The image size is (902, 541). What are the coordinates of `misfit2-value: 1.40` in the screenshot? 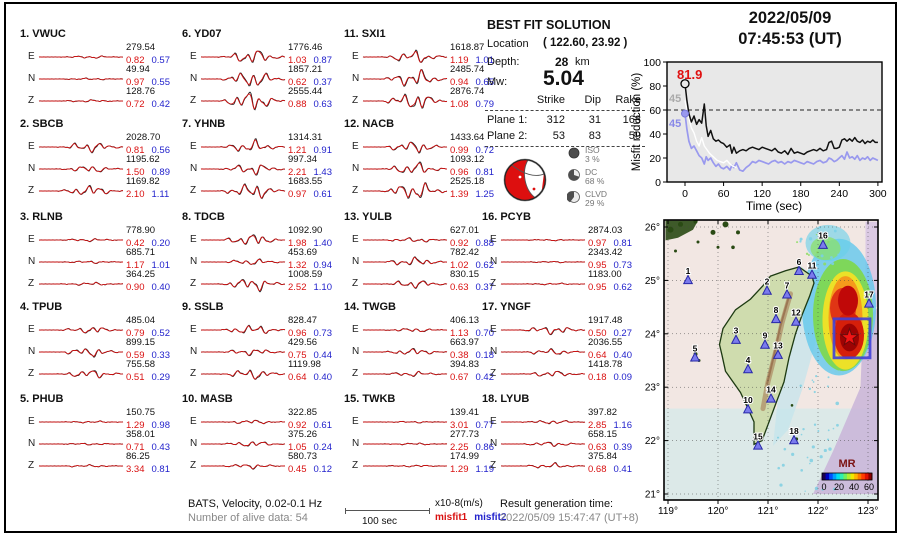 It's located at (323, 243).